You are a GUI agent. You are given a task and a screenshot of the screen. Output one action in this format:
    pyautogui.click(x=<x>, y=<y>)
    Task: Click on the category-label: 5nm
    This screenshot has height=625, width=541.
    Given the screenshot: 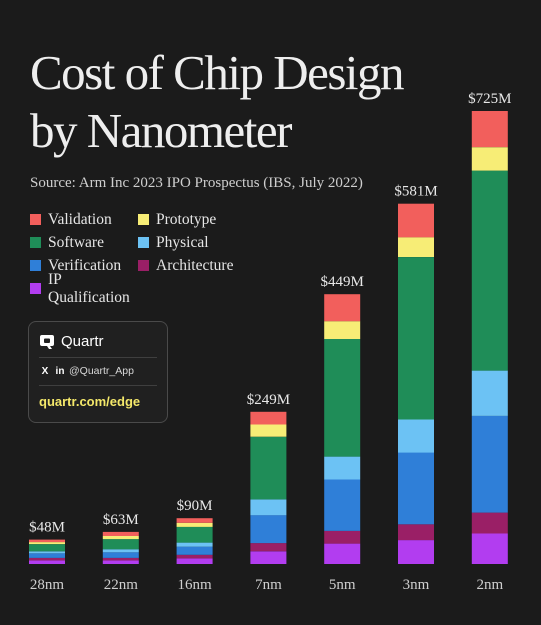 What is the action you would take?
    pyautogui.click(x=342, y=585)
    